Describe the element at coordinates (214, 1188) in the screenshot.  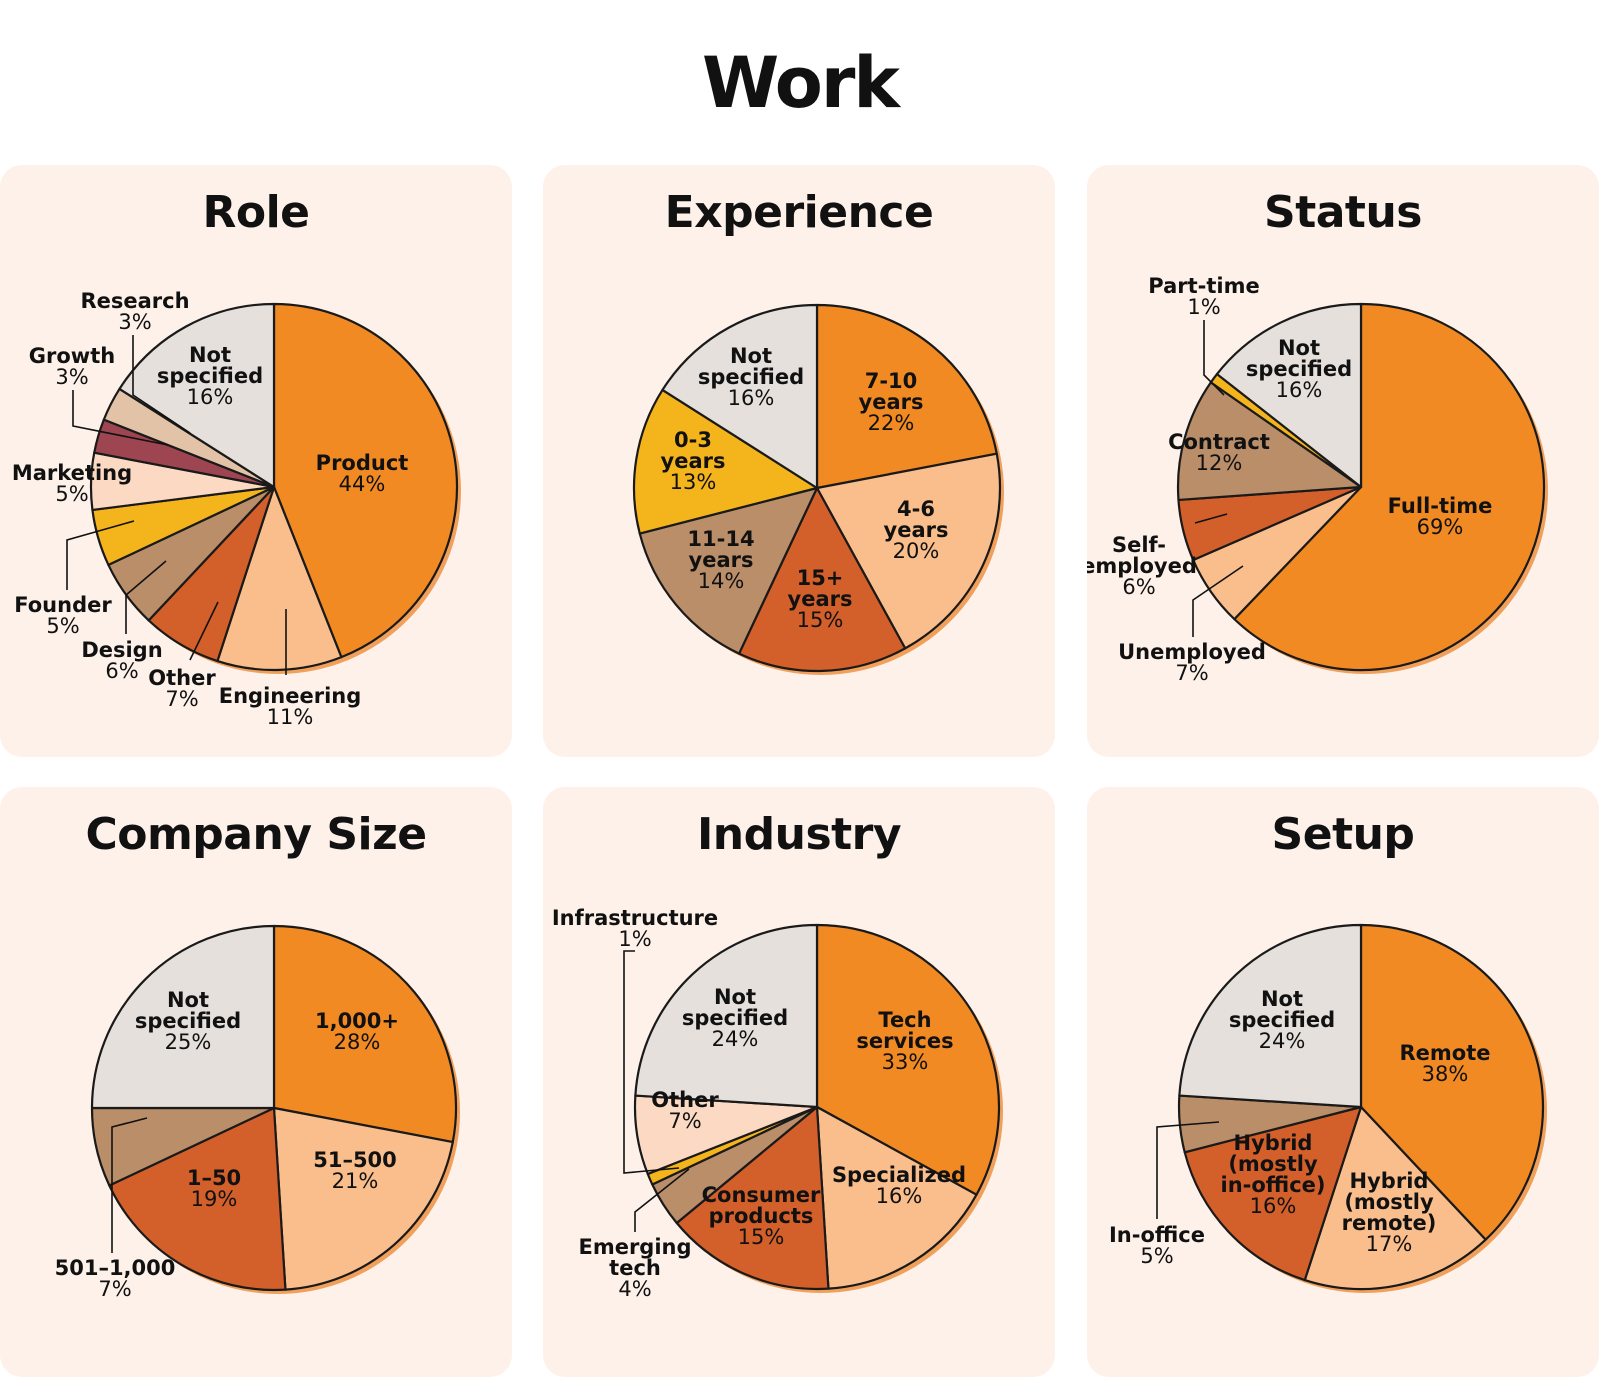
I see `company-size-label-1-50: 1–50 19%` at that location.